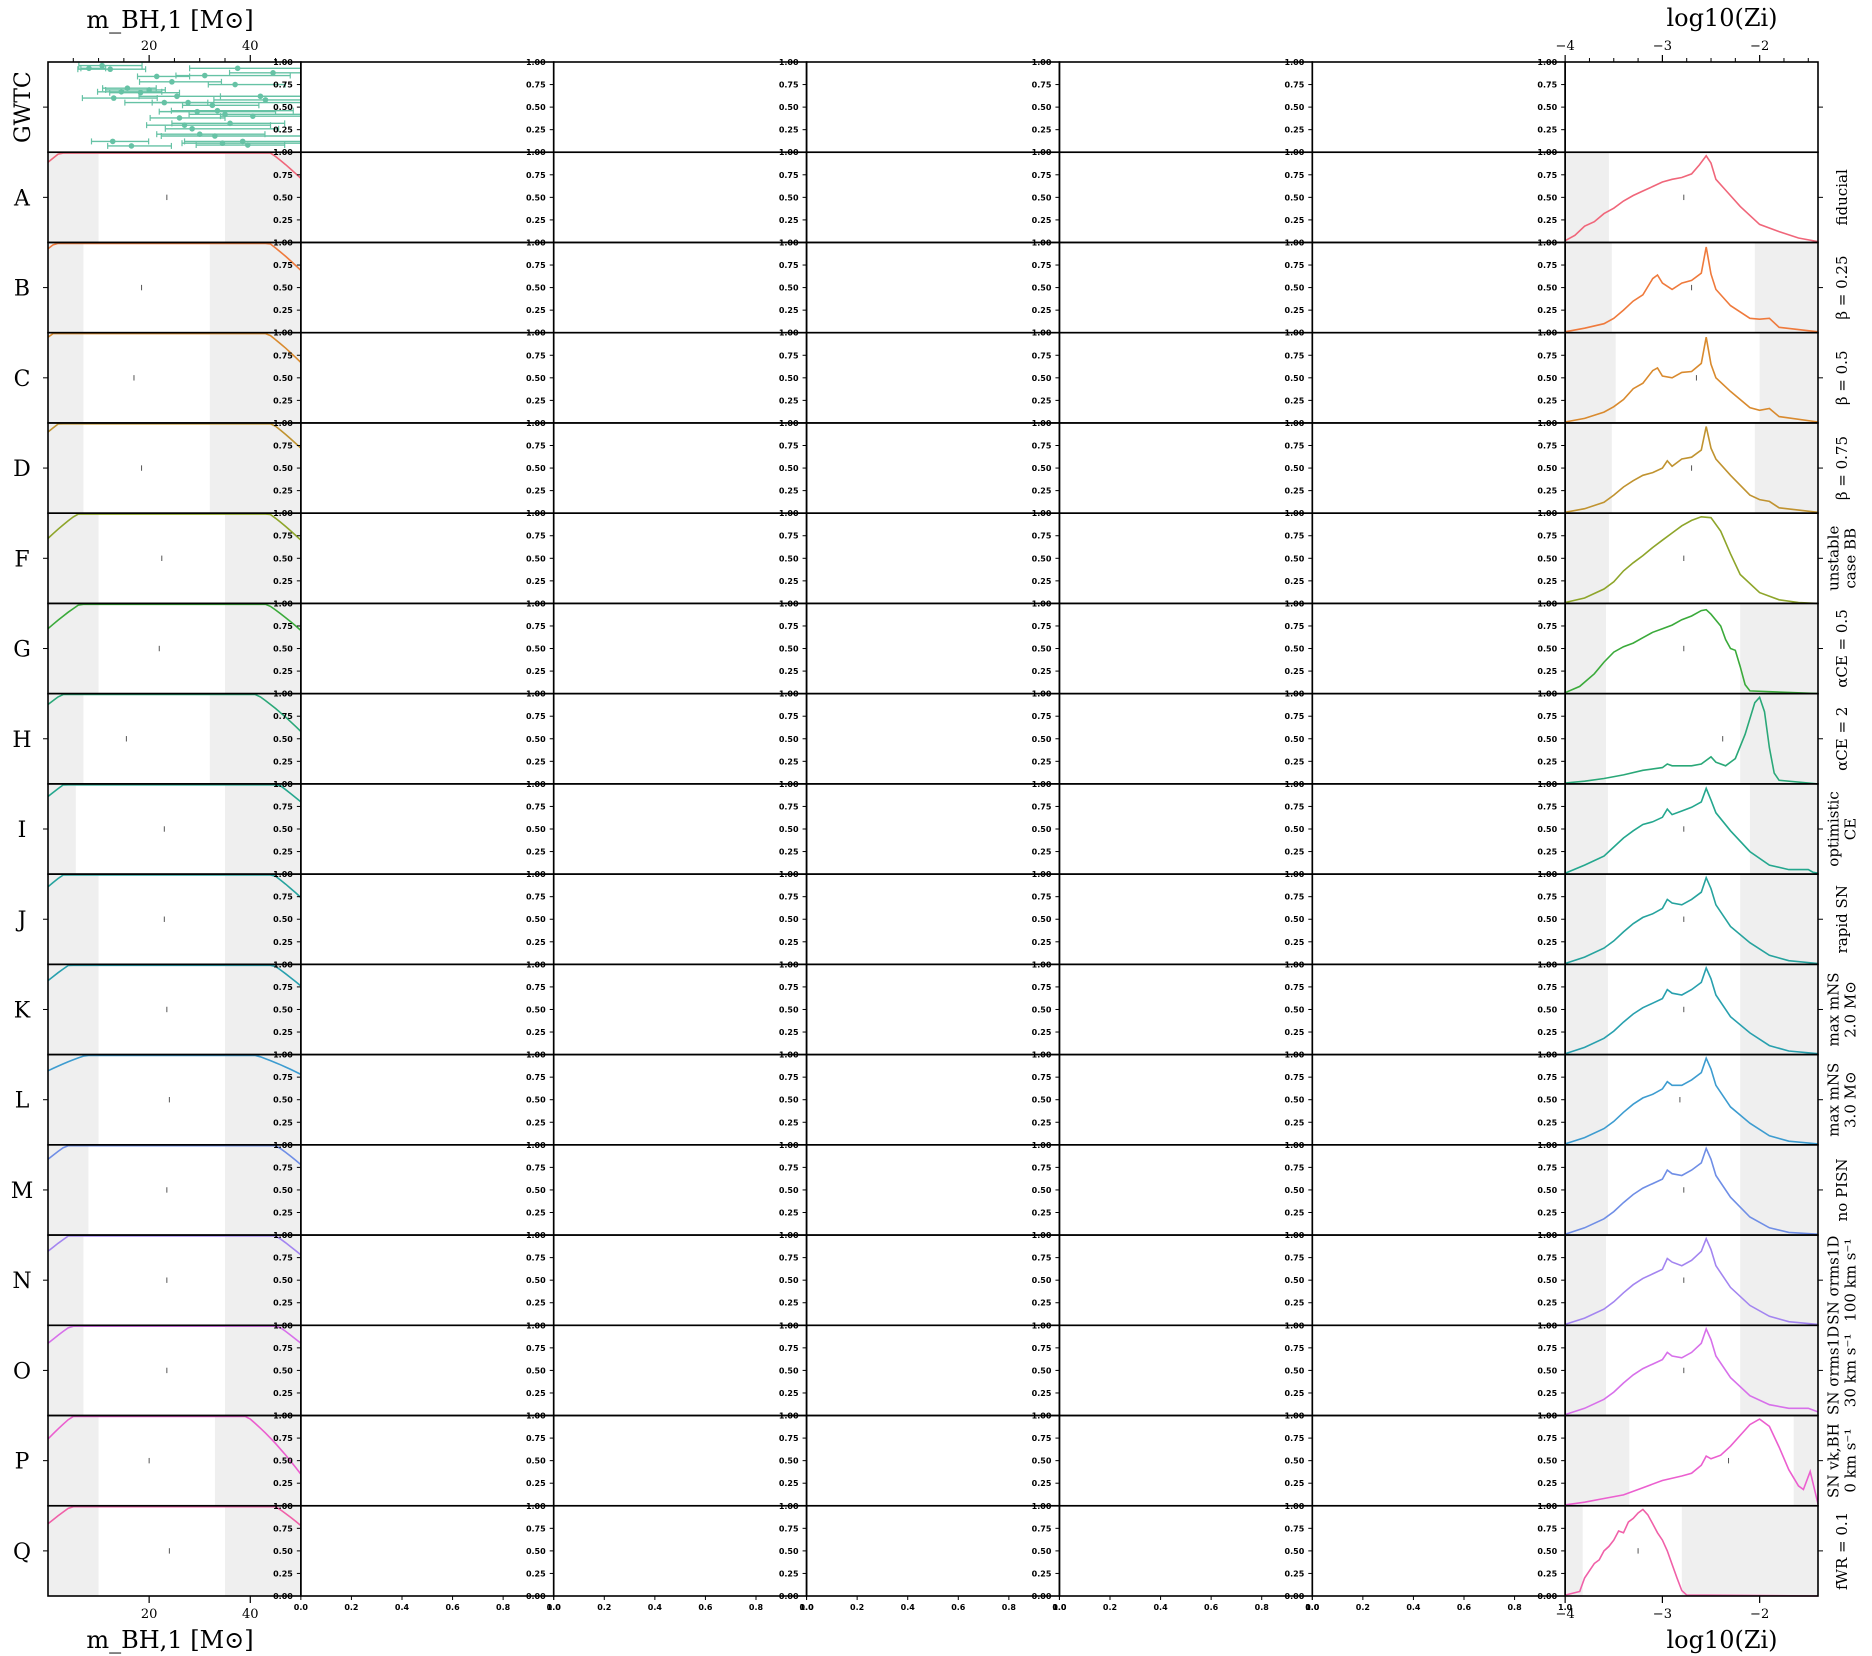  What do you see at coordinates (174, 256) in the screenshot?
I see `mass-curve-B` at bounding box center [174, 256].